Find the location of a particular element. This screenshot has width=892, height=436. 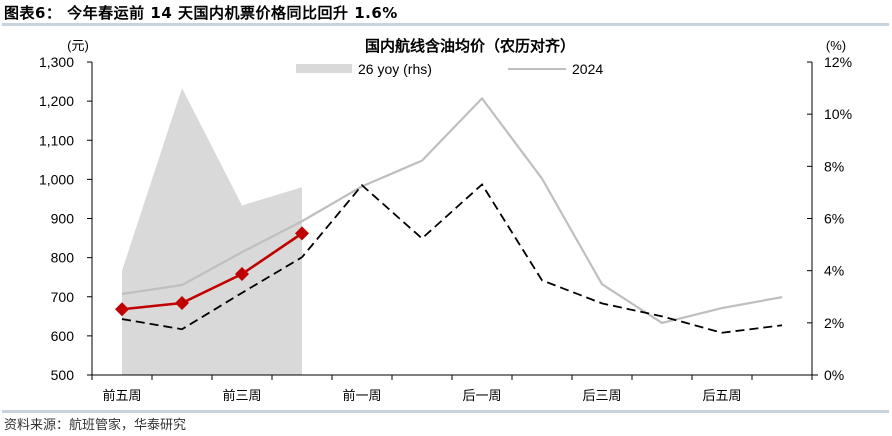

bottom-divider is located at coordinates (445, 411).